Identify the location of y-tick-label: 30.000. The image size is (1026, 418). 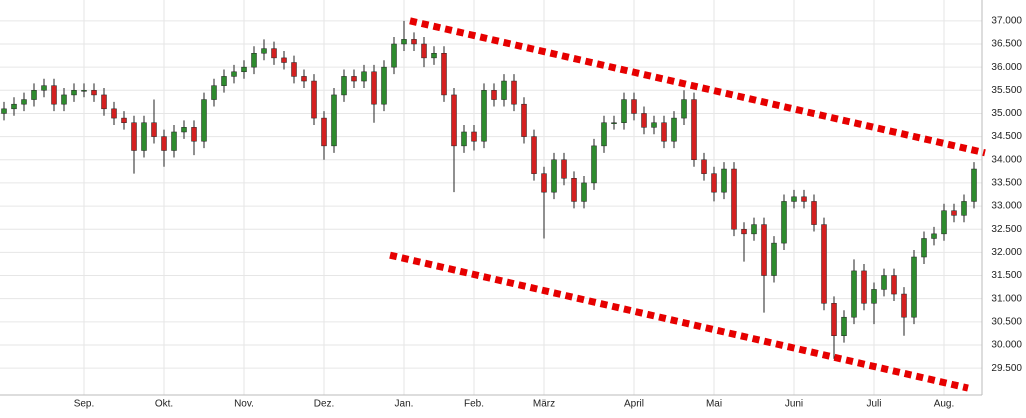
(1006, 345).